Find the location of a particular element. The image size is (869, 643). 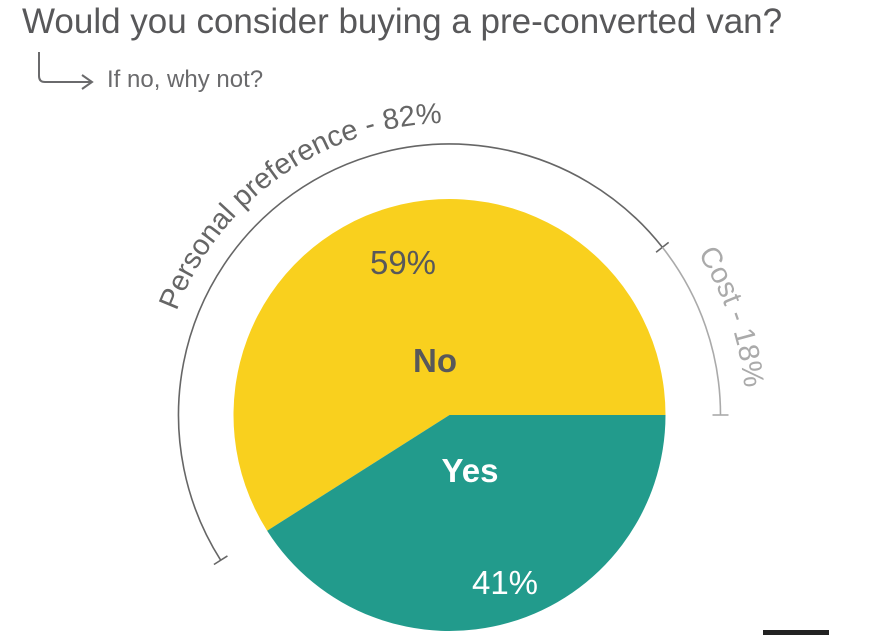

slice-value-label-no: 59% is located at coordinates (403, 262).